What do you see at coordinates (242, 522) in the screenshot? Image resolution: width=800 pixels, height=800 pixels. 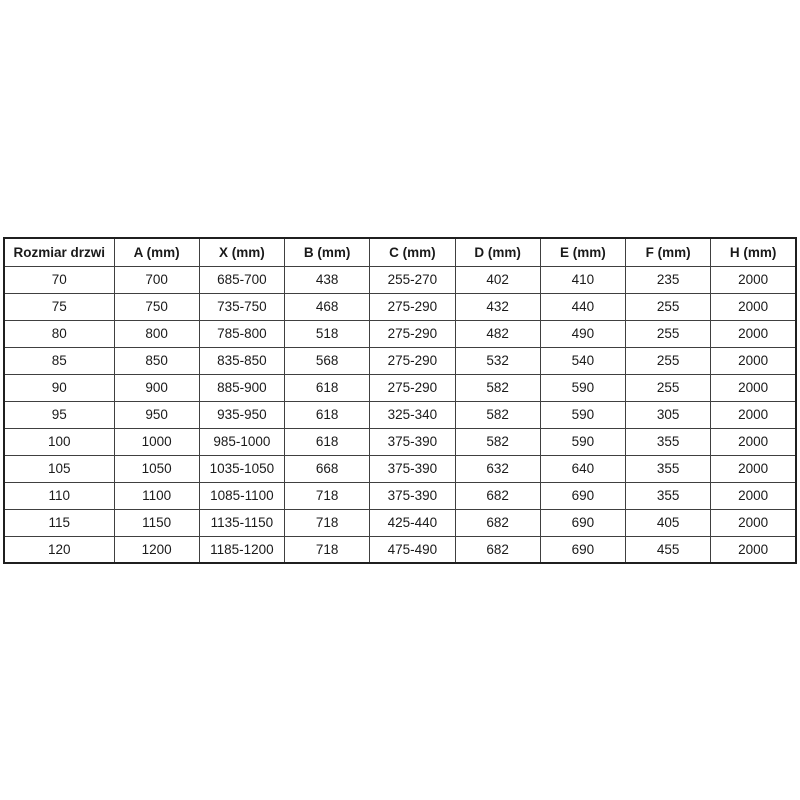 I see `table-cell: 1135-1150` at bounding box center [242, 522].